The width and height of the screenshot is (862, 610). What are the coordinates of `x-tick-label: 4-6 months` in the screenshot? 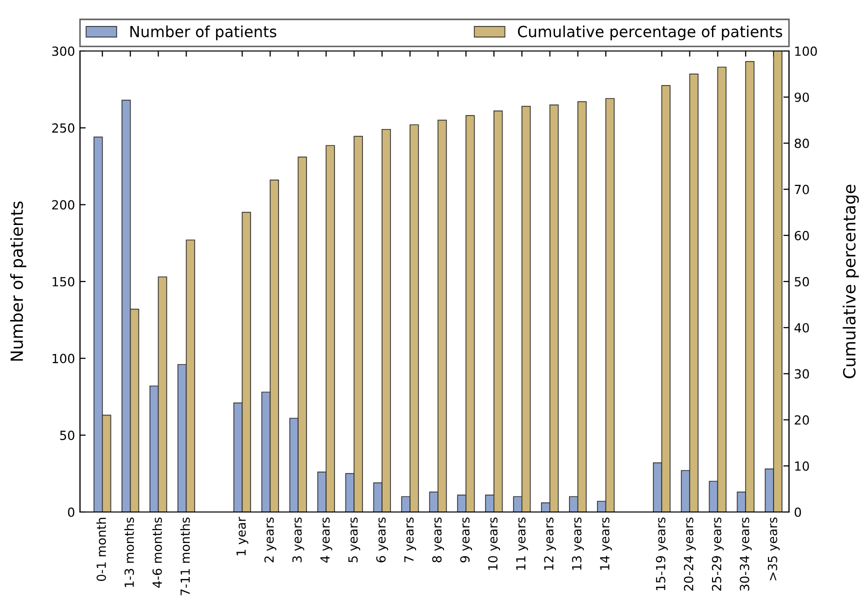 It's located at (157, 552).